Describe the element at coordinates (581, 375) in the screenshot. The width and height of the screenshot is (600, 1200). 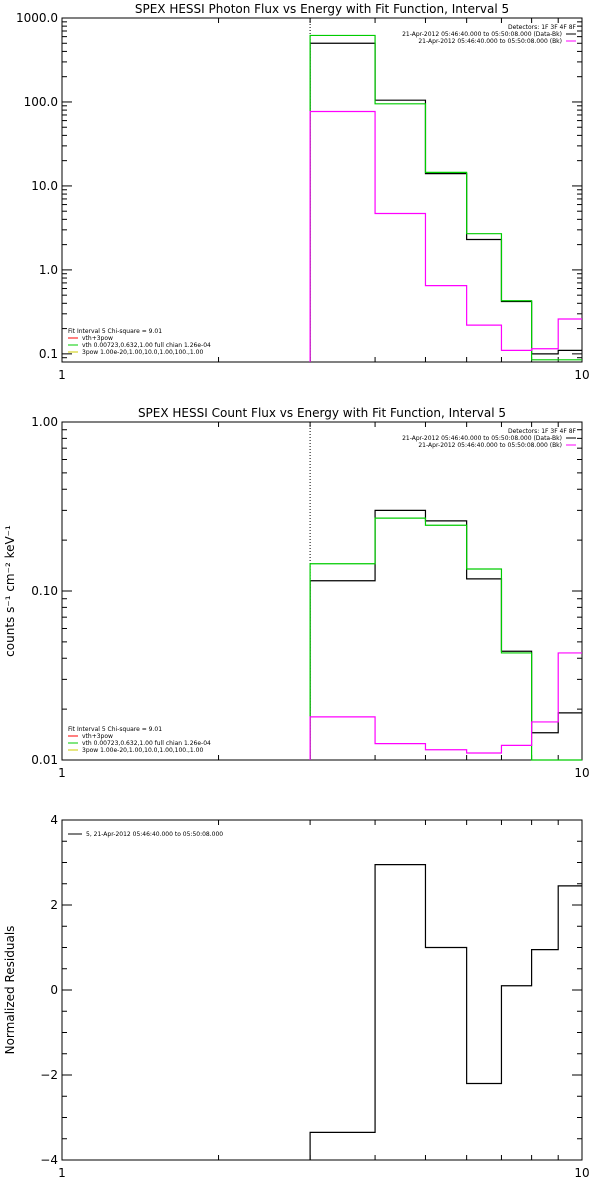
I see `panel1-x-tick-label: 10` at that location.